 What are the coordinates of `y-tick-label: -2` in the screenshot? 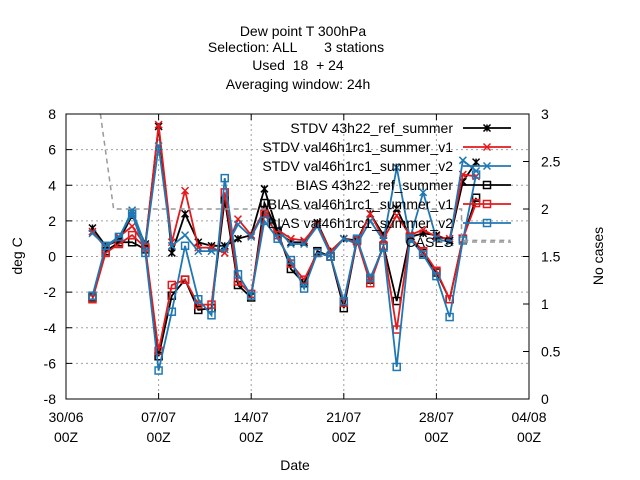 It's located at (50, 292).